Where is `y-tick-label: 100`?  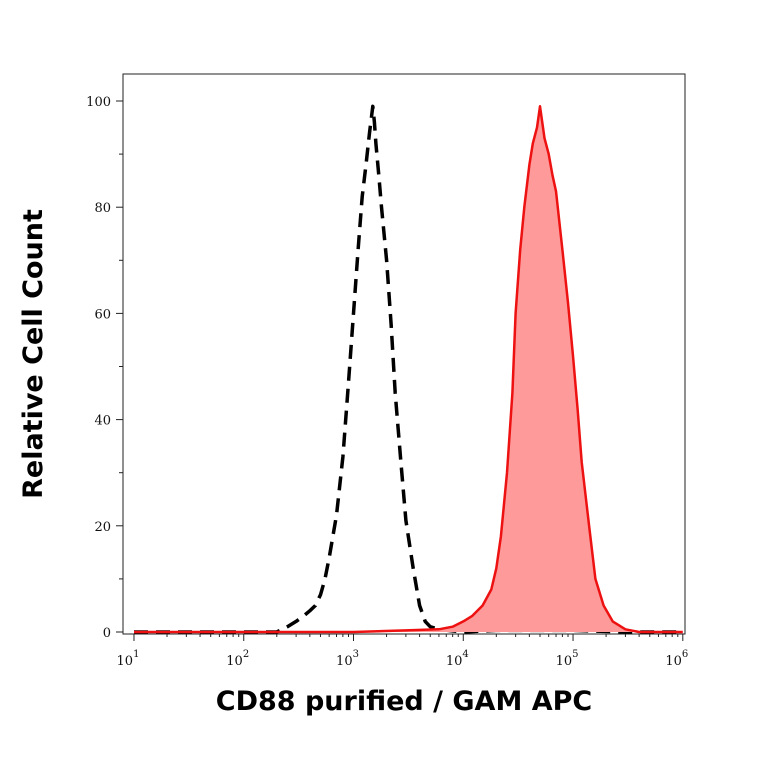
y-tick-label: 100 is located at coordinates (98, 102).